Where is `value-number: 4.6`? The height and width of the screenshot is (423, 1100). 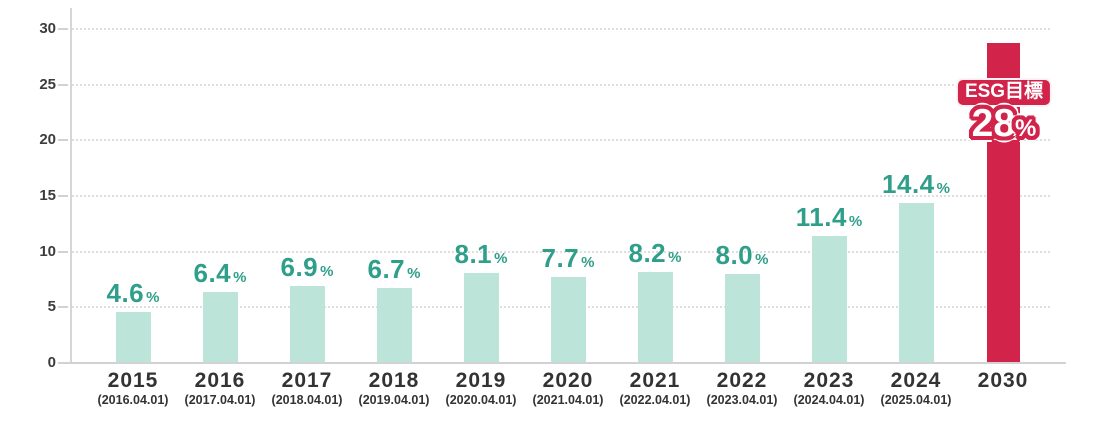 value-number: 4.6 is located at coordinates (125, 292).